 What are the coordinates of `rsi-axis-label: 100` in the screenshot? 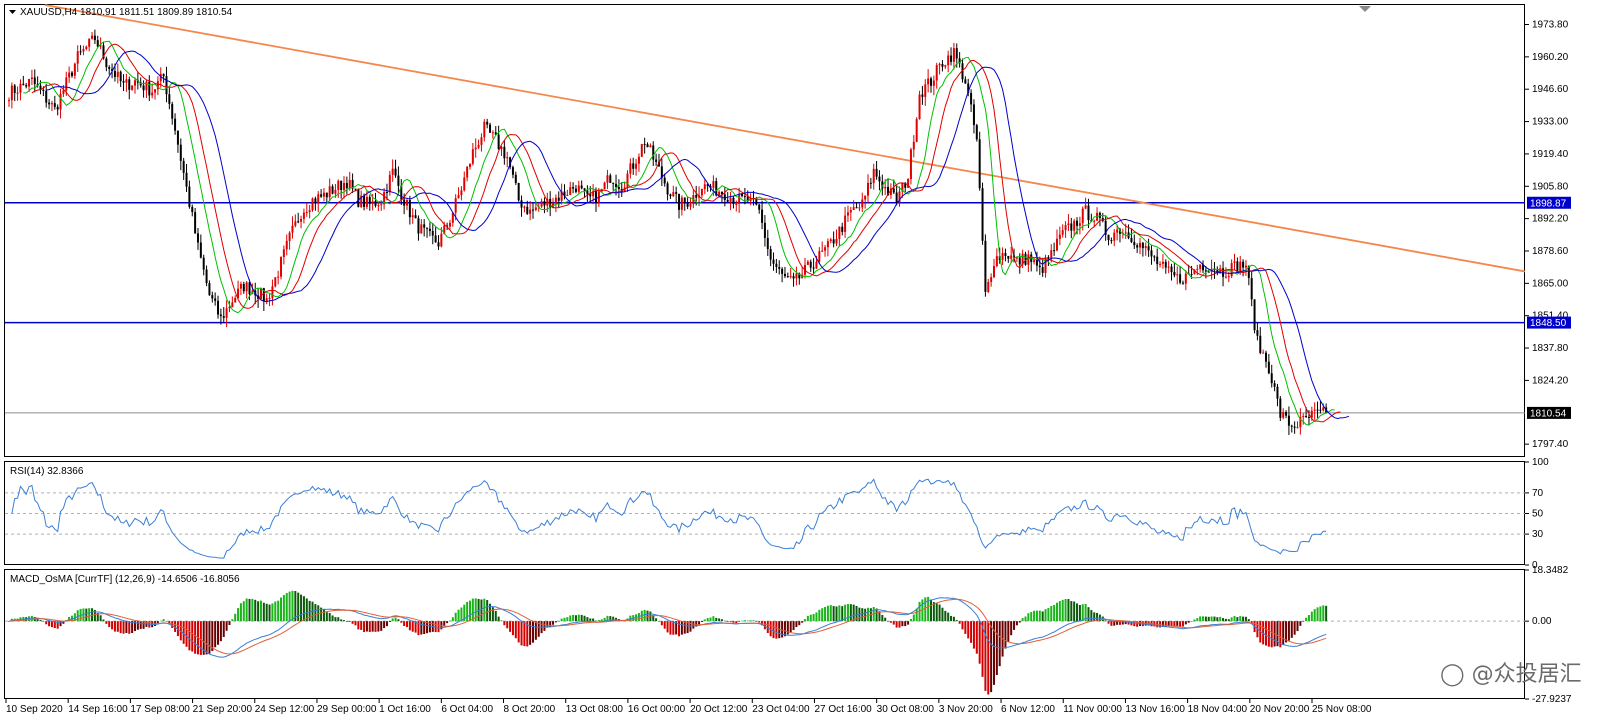 It's located at (1540, 462).